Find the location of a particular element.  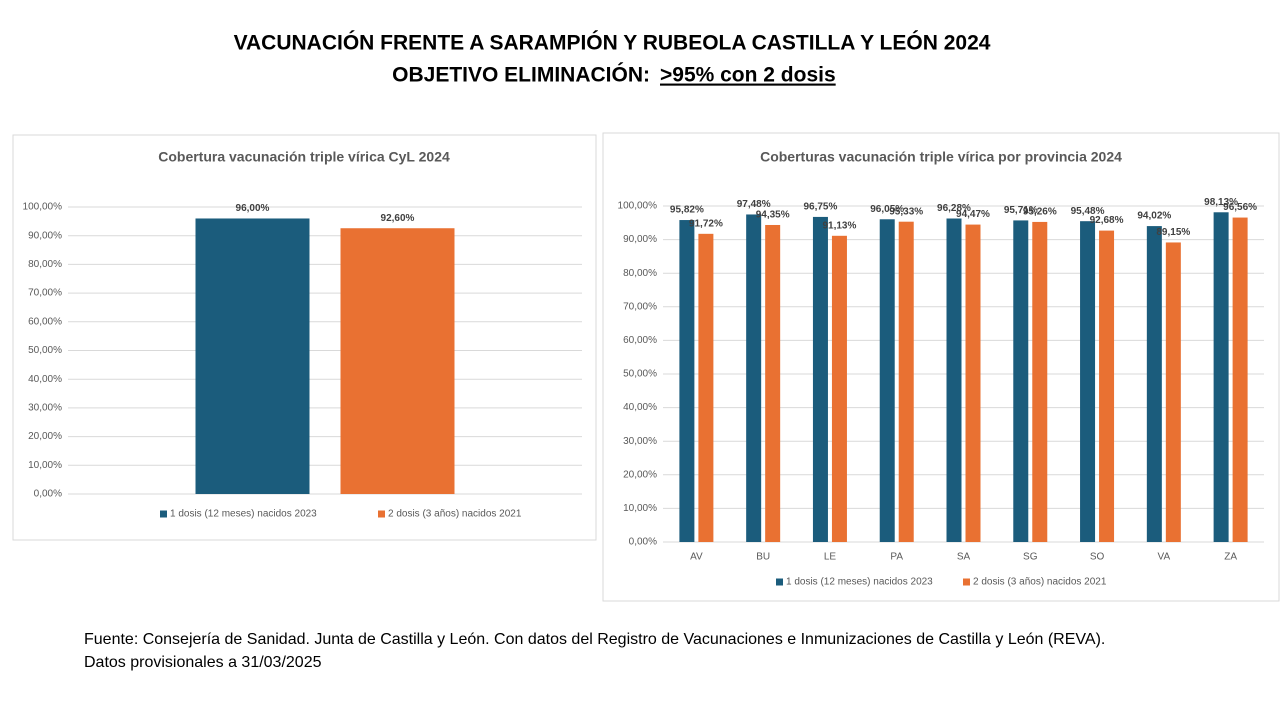

objective-label: OBJETIVO ELIMINACIÓN: is located at coordinates (521, 75).